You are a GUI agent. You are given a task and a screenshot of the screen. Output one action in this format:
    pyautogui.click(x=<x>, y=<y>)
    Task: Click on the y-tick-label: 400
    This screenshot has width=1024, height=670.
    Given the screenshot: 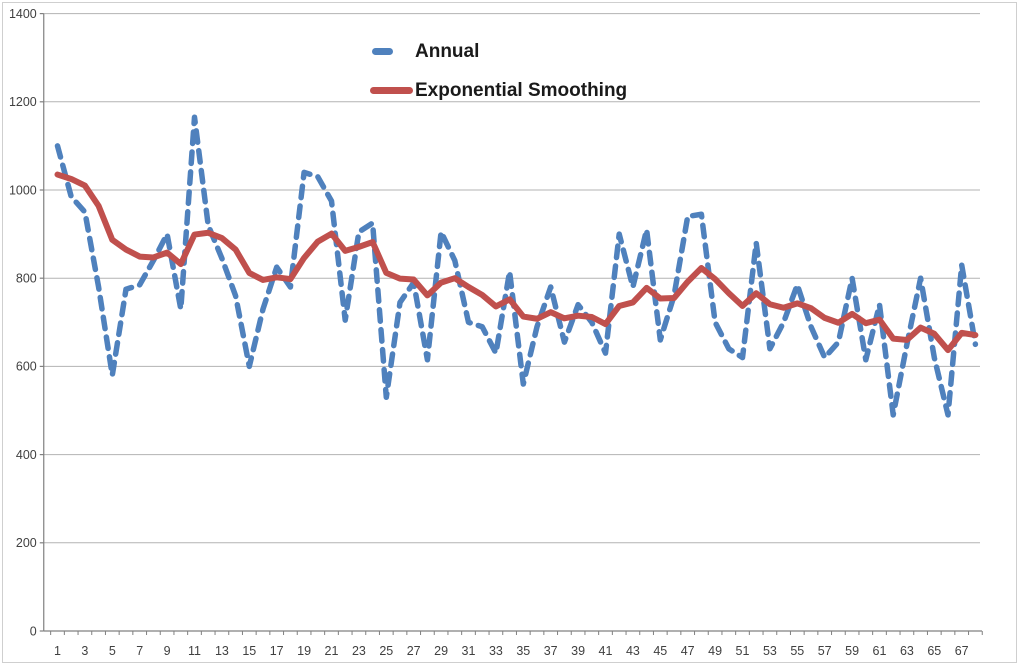 What is the action you would take?
    pyautogui.click(x=26, y=455)
    